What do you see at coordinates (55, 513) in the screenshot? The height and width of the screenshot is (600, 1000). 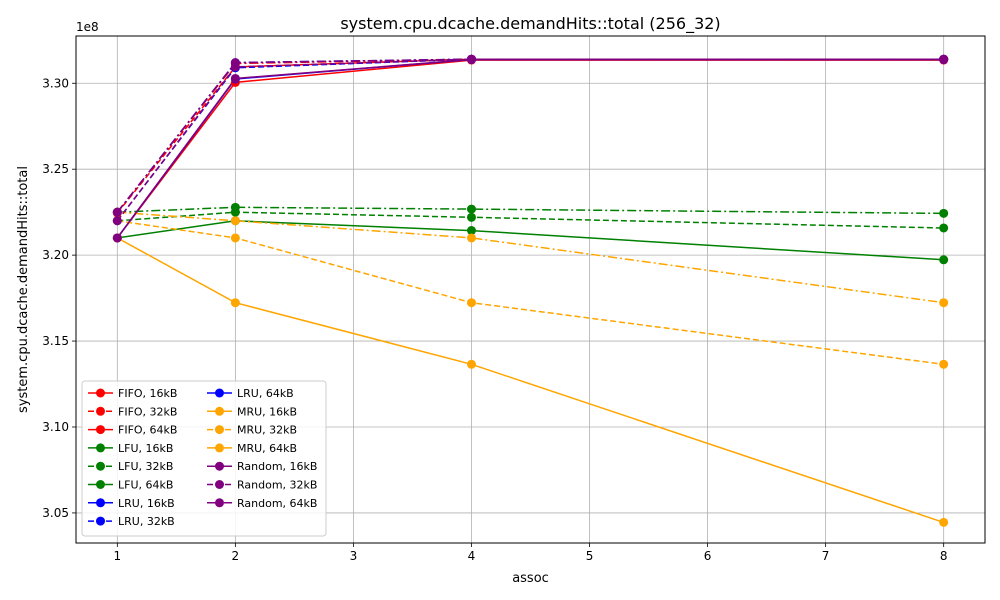 I see `y-tick-label: 3.05` at bounding box center [55, 513].